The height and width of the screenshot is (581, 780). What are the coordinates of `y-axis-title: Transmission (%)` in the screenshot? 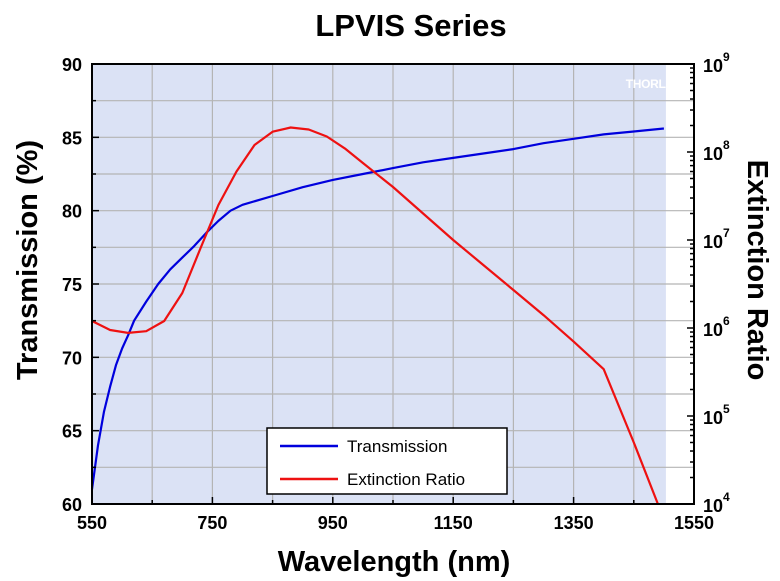 It's located at (28, 260).